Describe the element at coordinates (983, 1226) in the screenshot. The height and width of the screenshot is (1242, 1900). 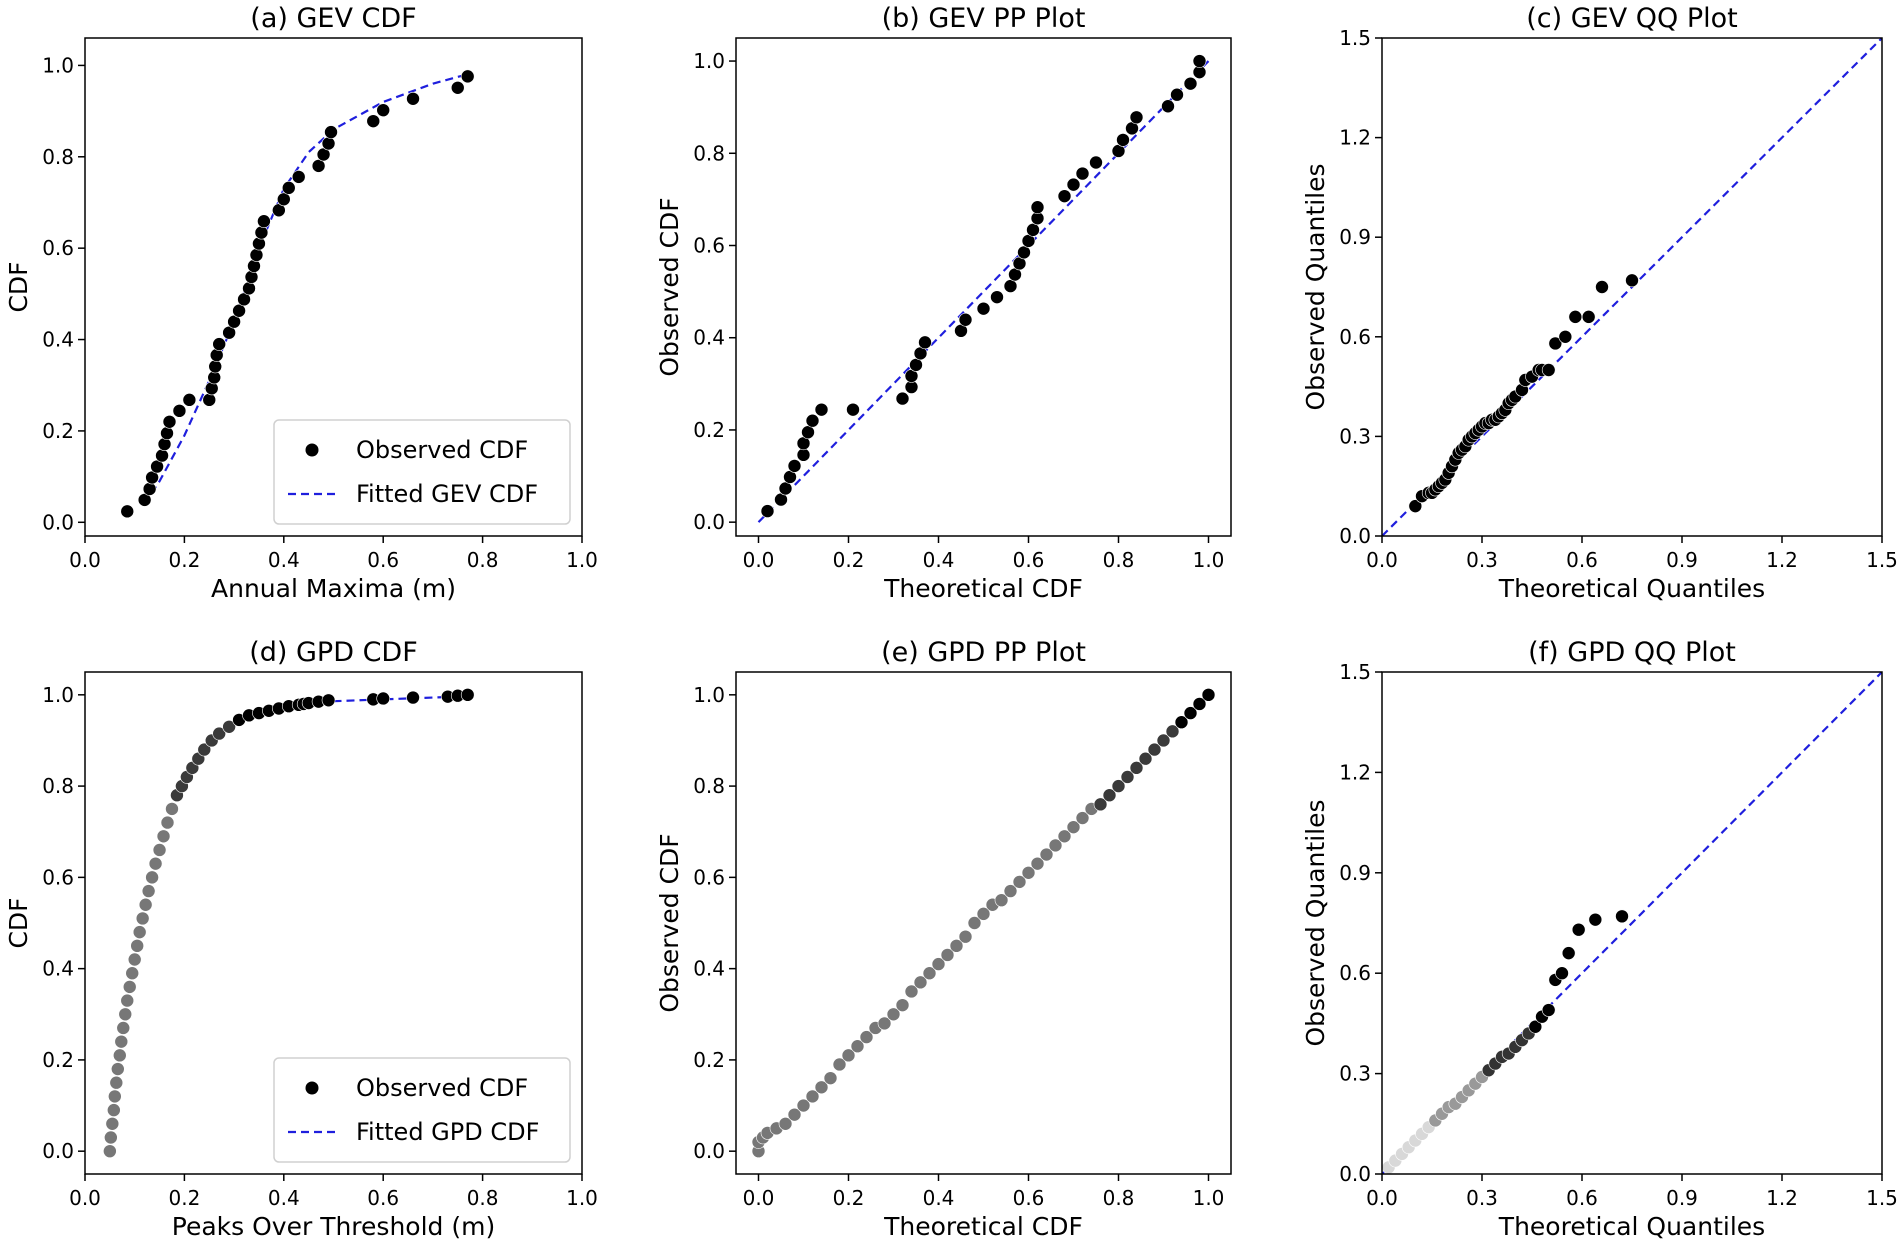
I see `x-axis-label: Theoretical CDF` at that location.